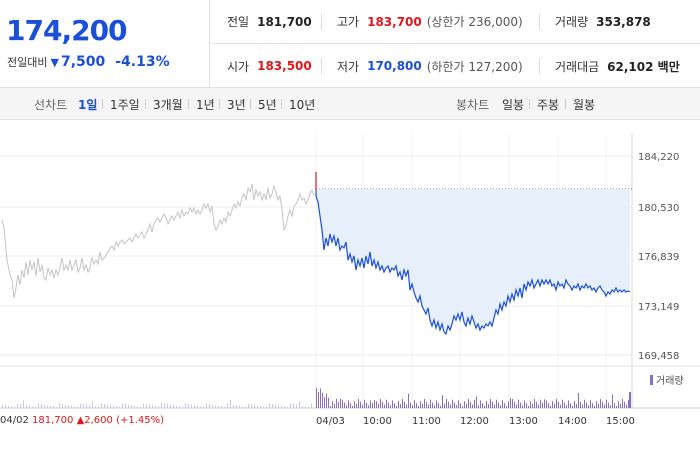  I want to click on volume-legend-label: 거래량, so click(670, 381).